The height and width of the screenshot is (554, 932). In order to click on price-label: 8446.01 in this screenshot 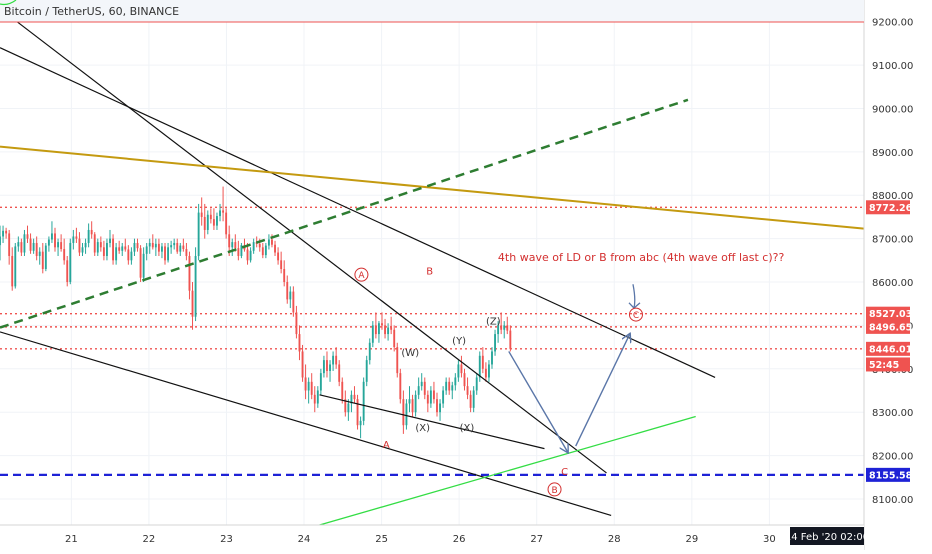, I will do `click(889, 348)`.